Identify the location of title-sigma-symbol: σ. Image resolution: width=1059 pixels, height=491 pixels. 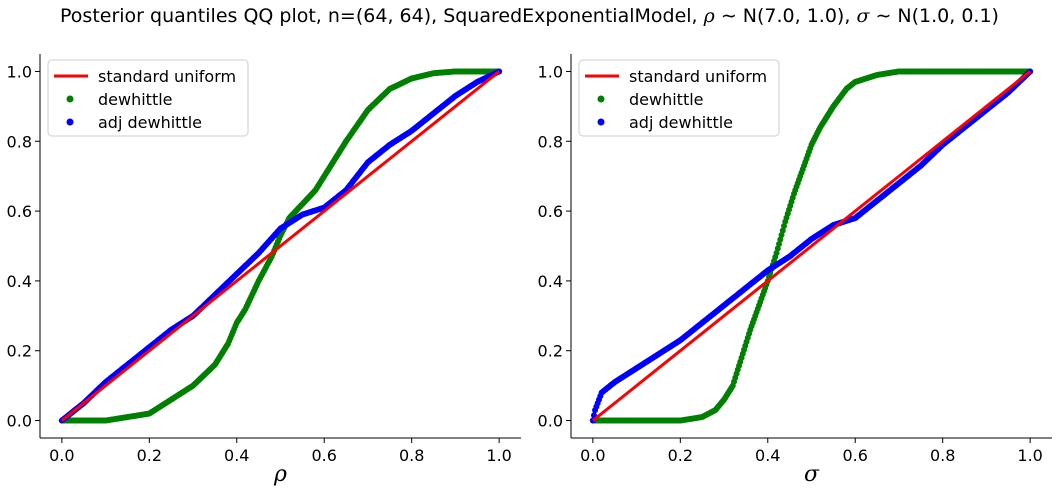
(863, 16).